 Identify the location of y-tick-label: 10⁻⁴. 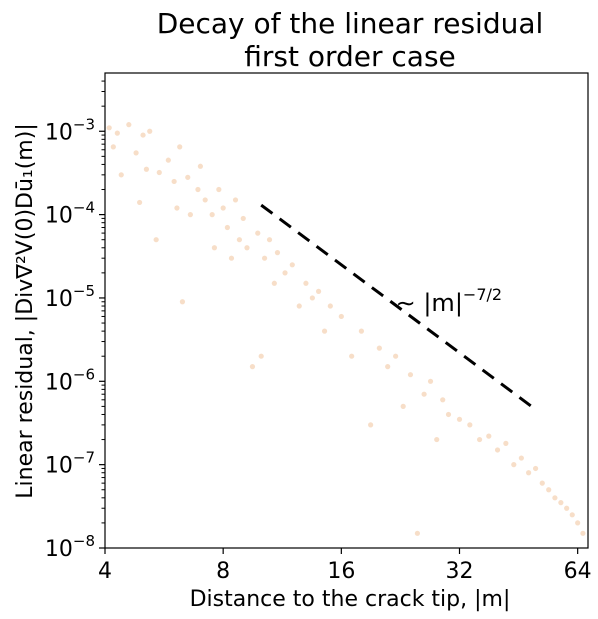
(70, 214).